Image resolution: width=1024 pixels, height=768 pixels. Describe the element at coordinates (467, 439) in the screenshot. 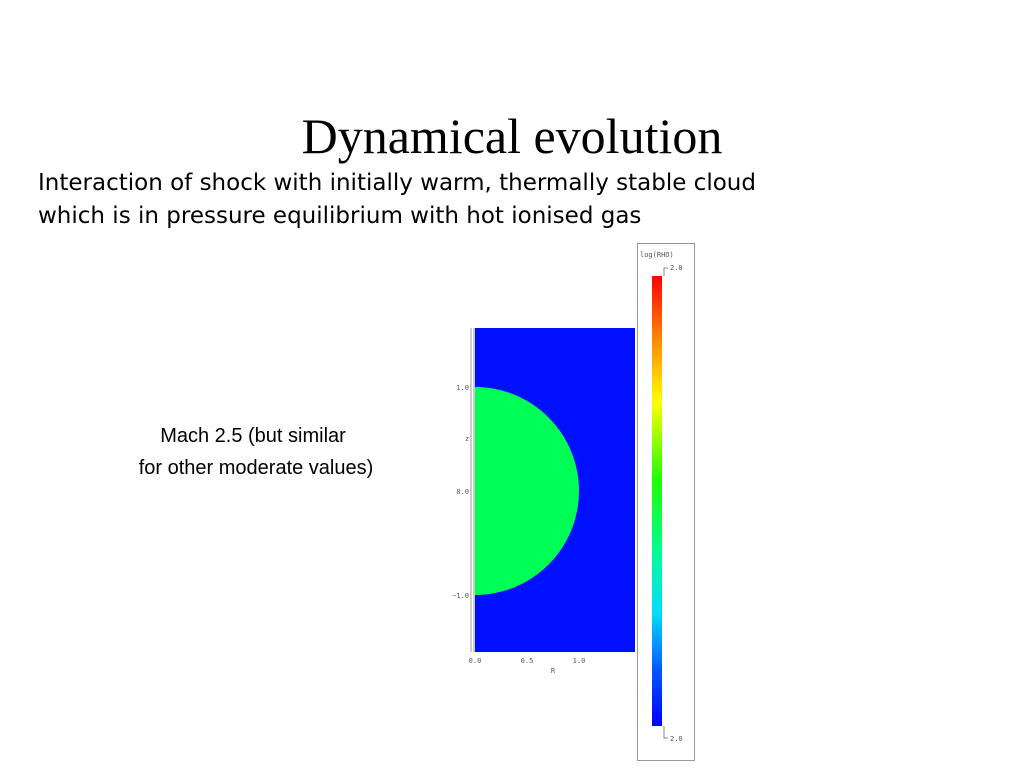

I see `y-axis-label: z` at that location.